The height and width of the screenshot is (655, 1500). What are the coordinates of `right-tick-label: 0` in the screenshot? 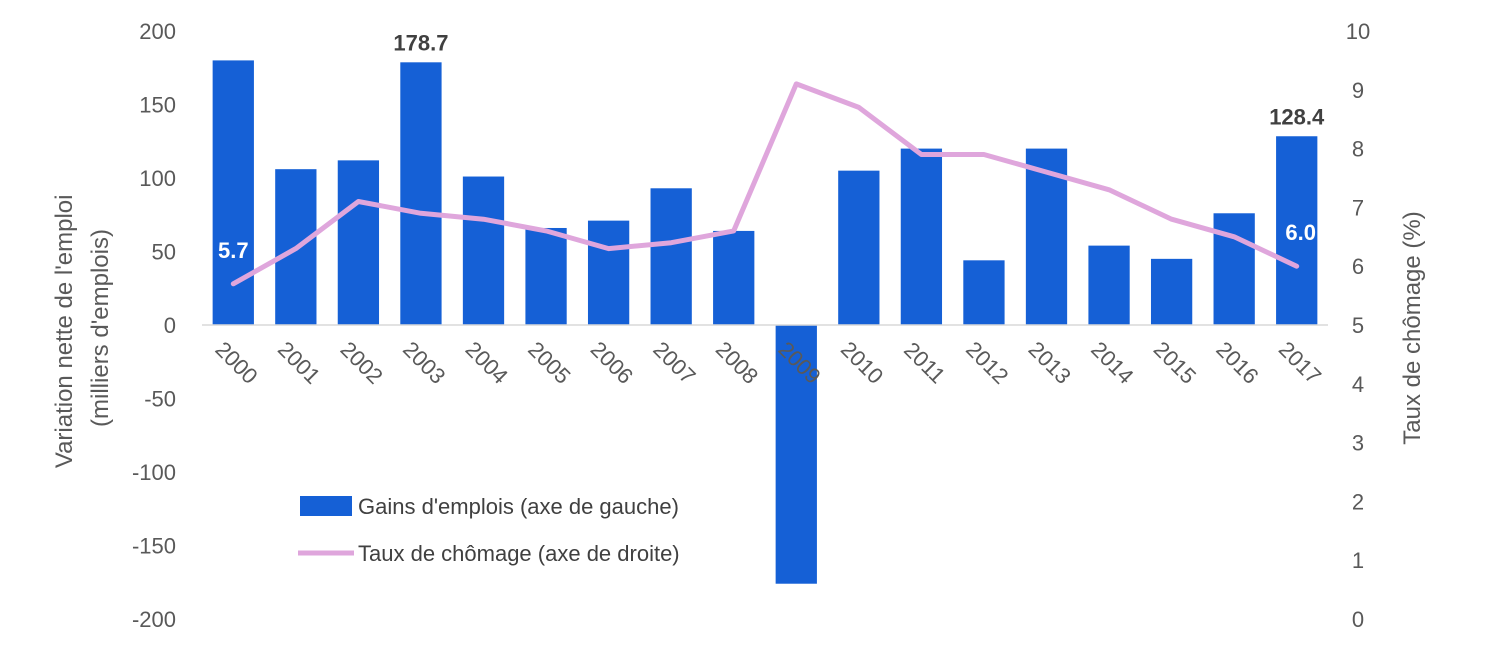 It's located at (1358, 619).